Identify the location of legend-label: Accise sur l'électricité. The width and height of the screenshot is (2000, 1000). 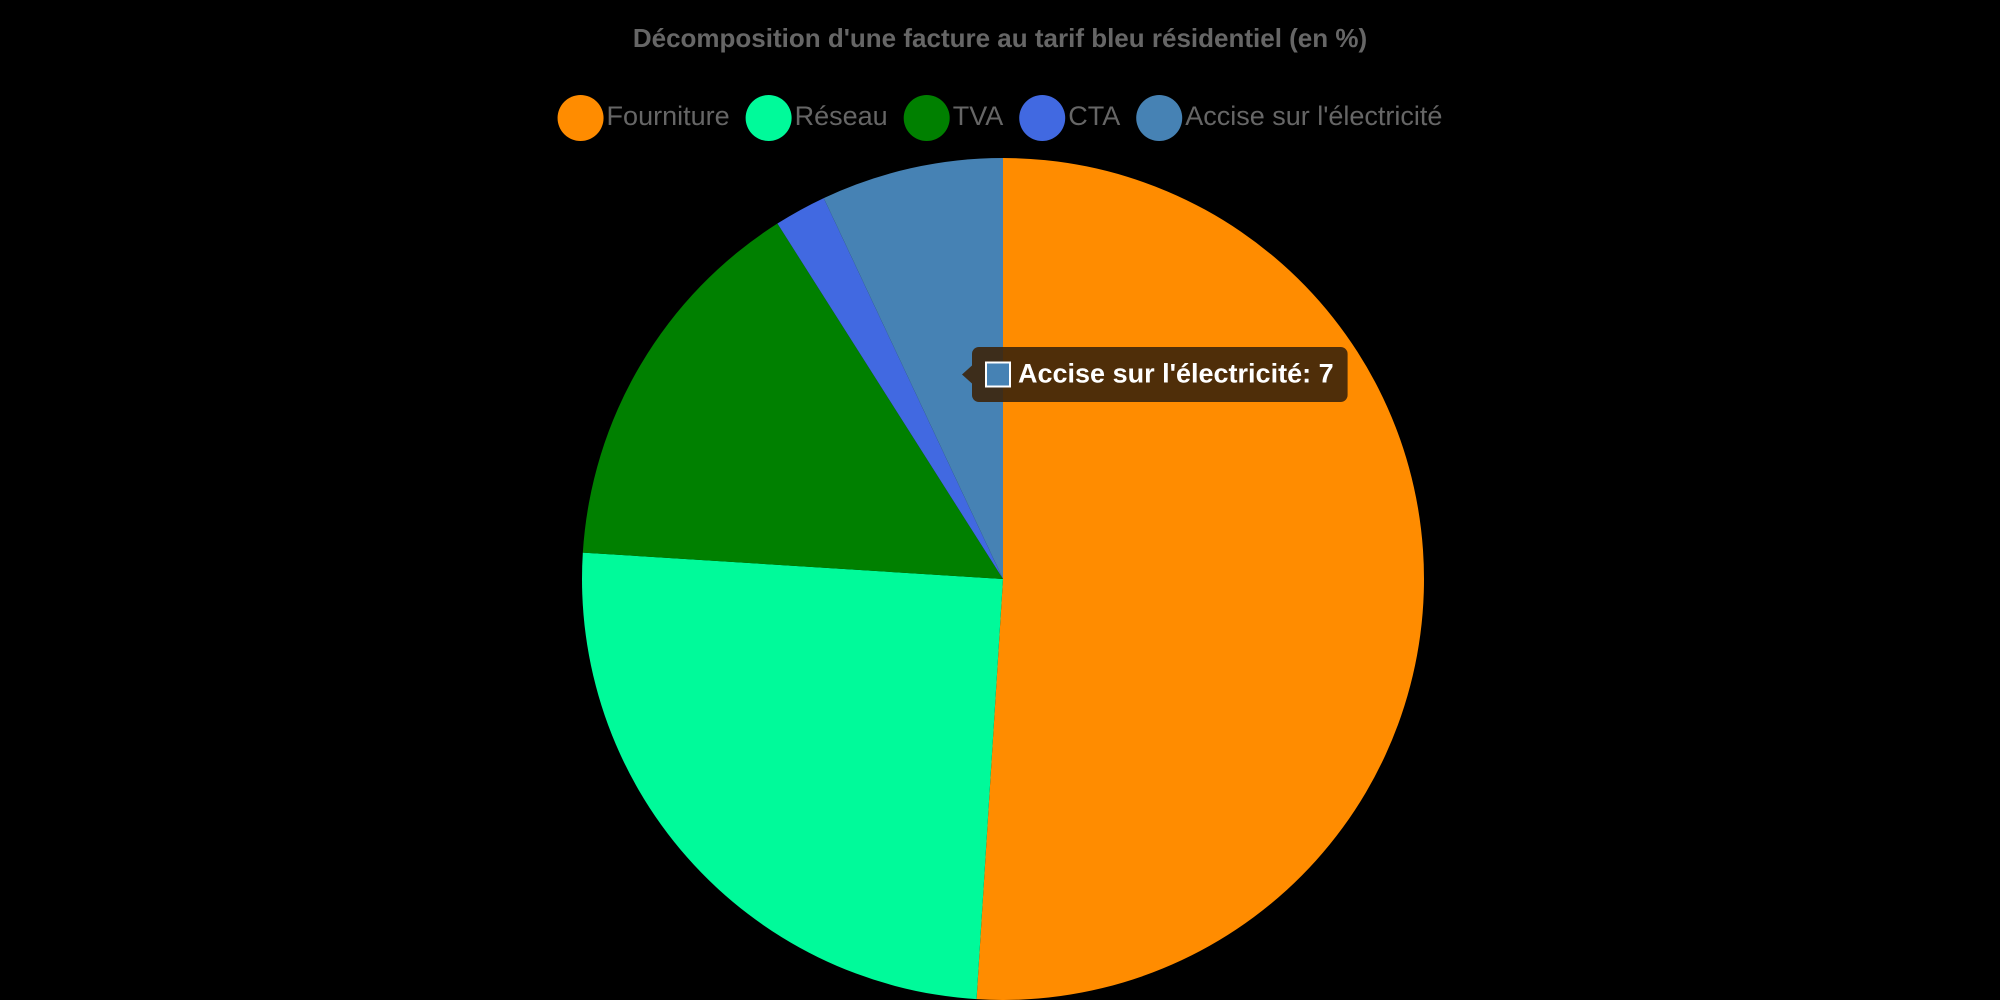
(1313, 116).